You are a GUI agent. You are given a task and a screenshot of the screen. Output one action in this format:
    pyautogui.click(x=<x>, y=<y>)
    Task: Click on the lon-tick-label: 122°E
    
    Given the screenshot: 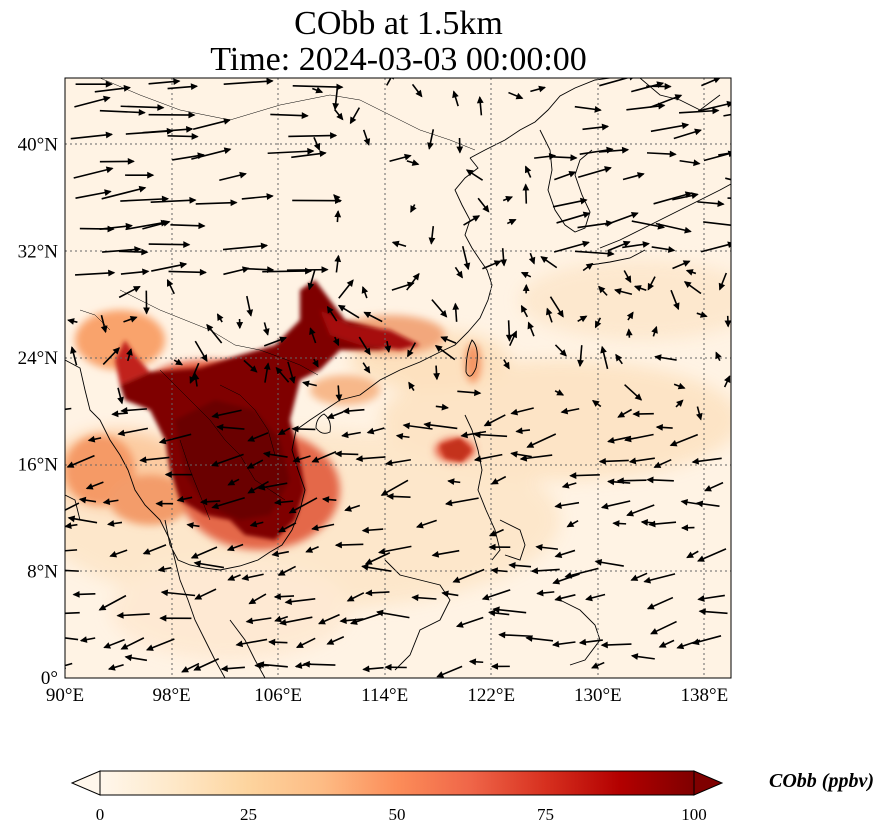 What is the action you would take?
    pyautogui.click(x=491, y=695)
    